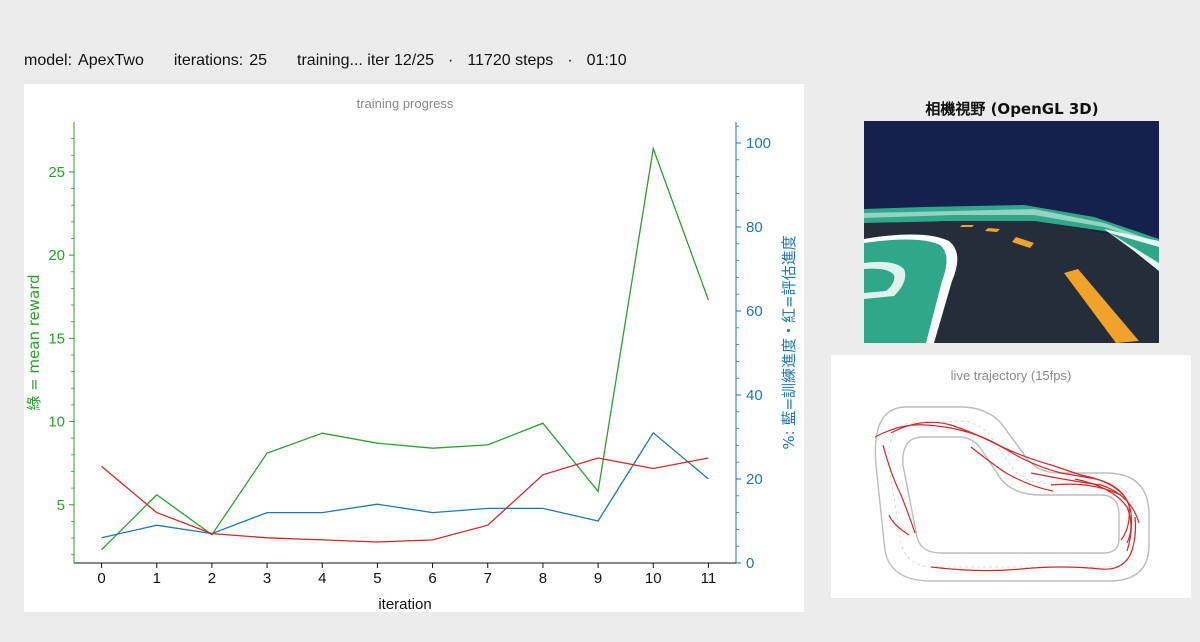  Describe the element at coordinates (101, 578) in the screenshot. I see `x-tick-label: 0` at that location.